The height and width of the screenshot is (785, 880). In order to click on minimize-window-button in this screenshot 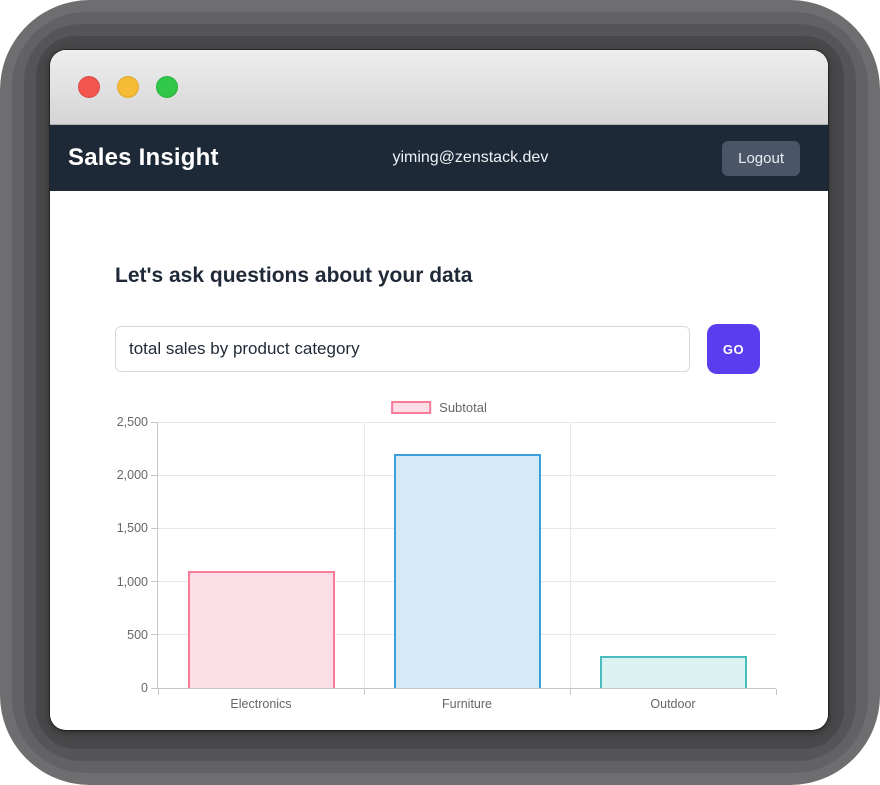, I will do `click(128, 87)`.